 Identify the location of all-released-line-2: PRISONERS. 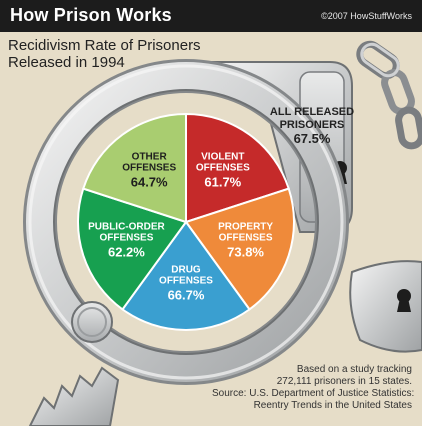
(312, 125).